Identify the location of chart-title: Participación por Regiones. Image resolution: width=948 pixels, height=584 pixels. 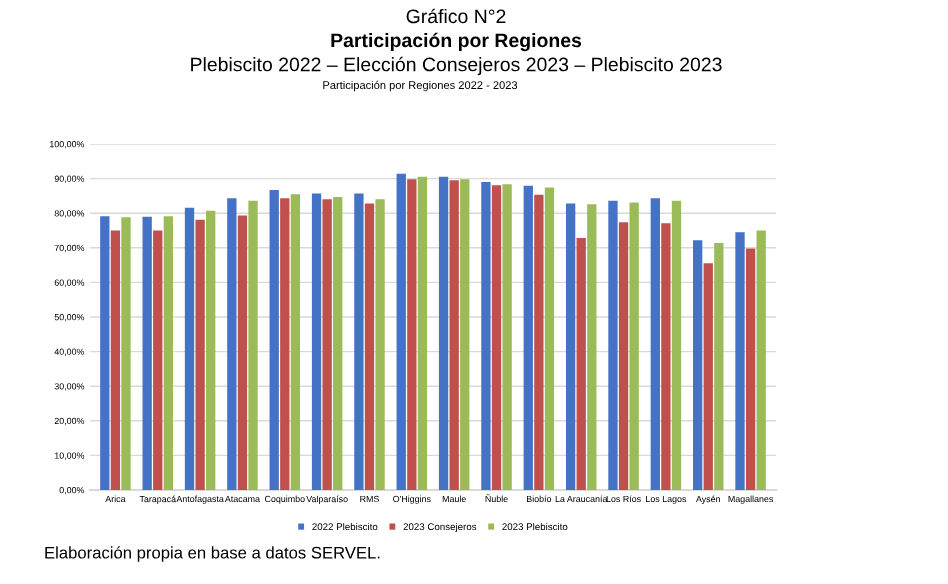
(456, 42).